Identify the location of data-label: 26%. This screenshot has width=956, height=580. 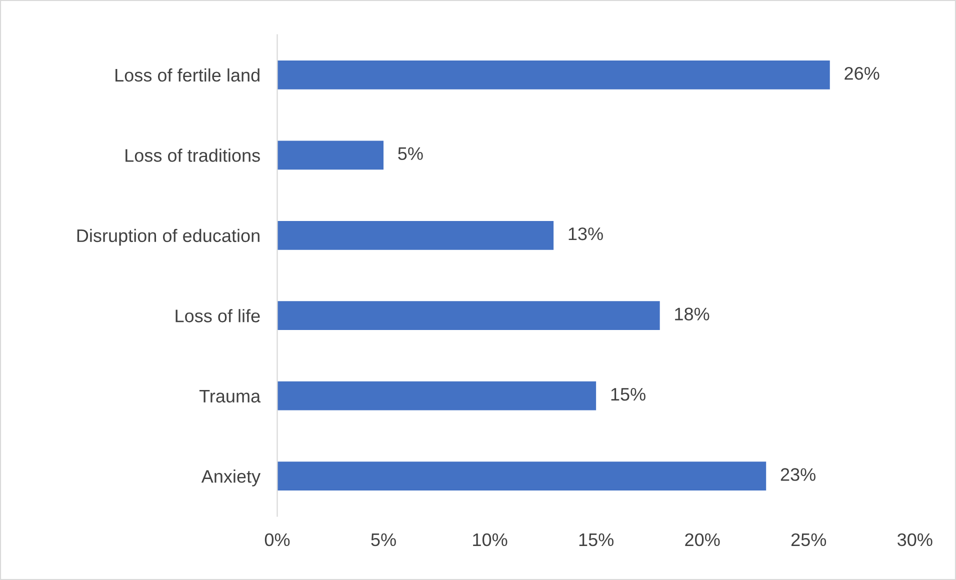
(862, 73).